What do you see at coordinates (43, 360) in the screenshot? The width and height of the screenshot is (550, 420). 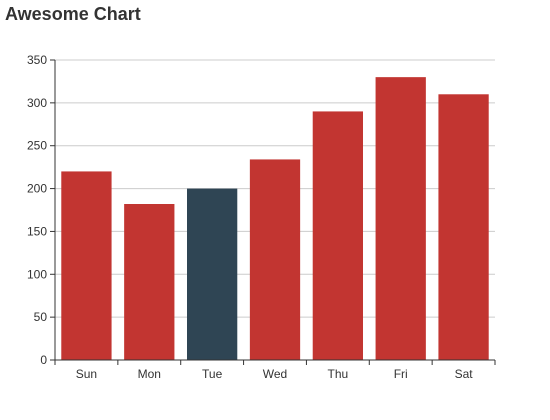 I see `y-tick-label: 0` at bounding box center [43, 360].